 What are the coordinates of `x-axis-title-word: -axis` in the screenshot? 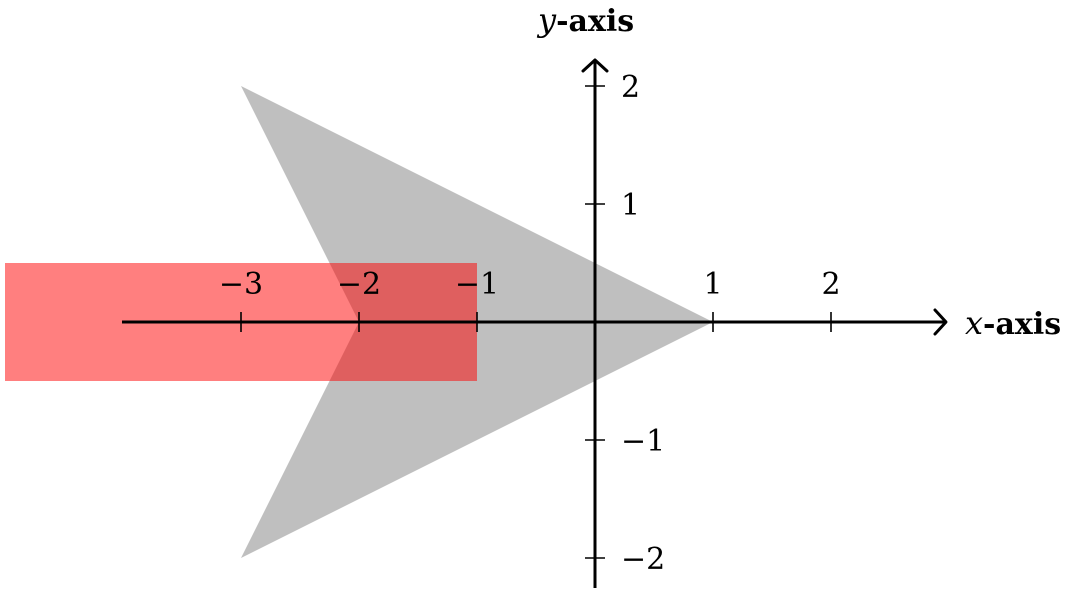 It's located at (1022, 324).